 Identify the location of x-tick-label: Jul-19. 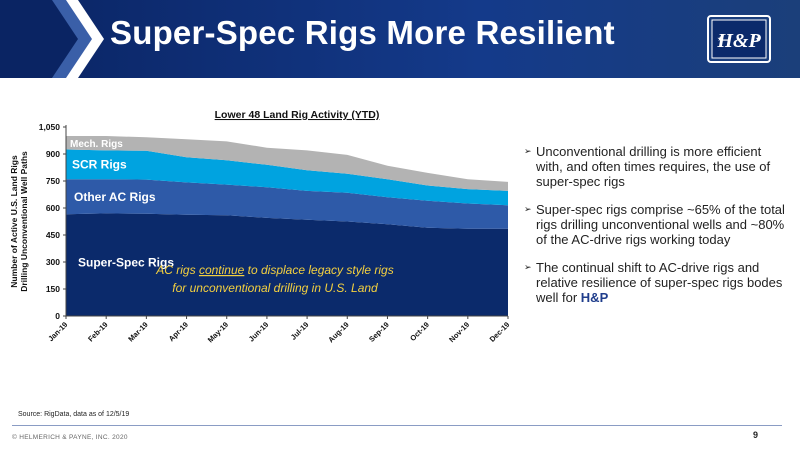
(300, 331).